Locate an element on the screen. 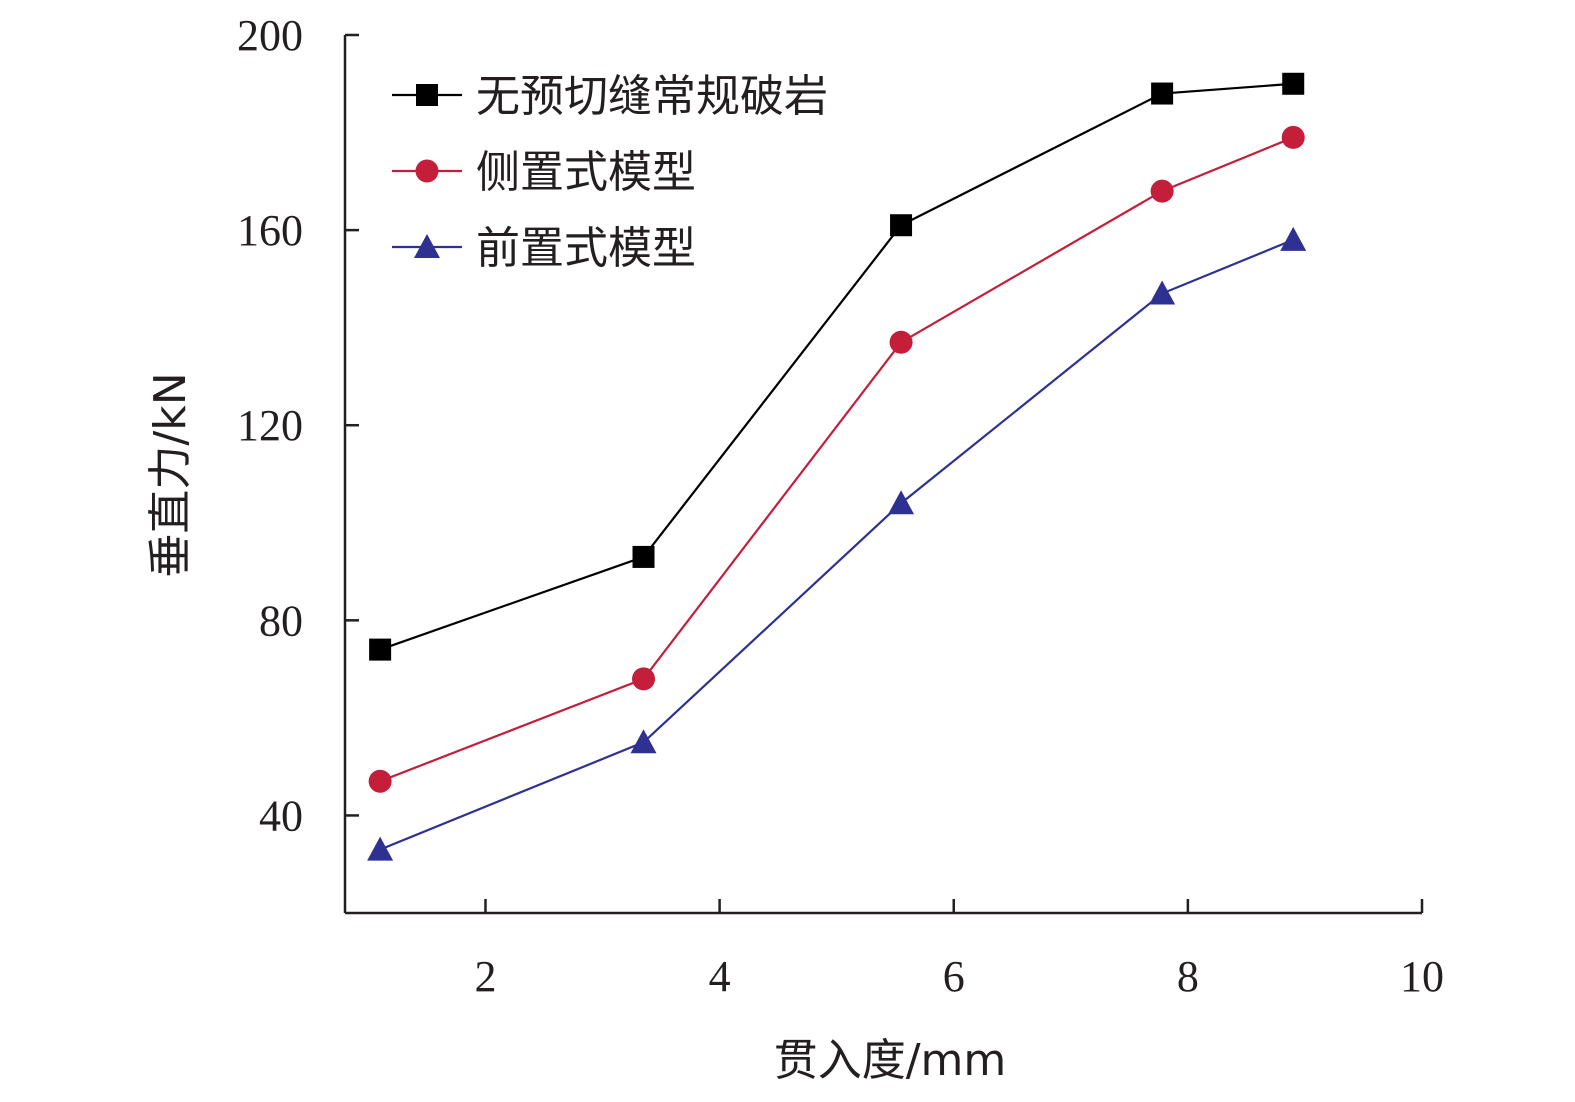 The height and width of the screenshot is (1102, 1575). legend-entry: 前置式模型 is located at coordinates (544, 248).